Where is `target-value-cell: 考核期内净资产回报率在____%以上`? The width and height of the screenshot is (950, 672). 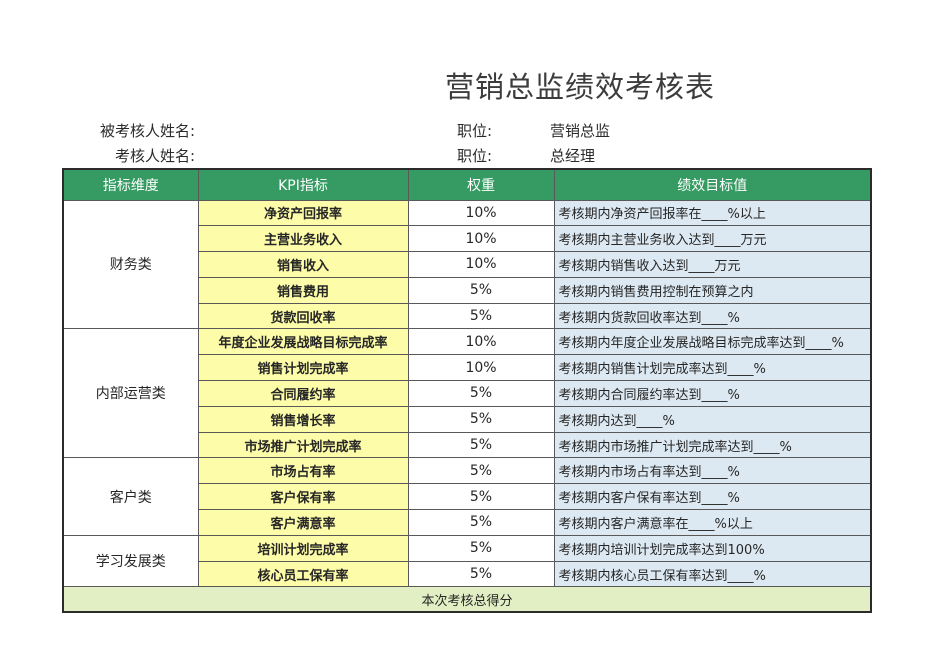 target-value-cell: 考核期内净资产回报率在____%以上 is located at coordinates (712, 213).